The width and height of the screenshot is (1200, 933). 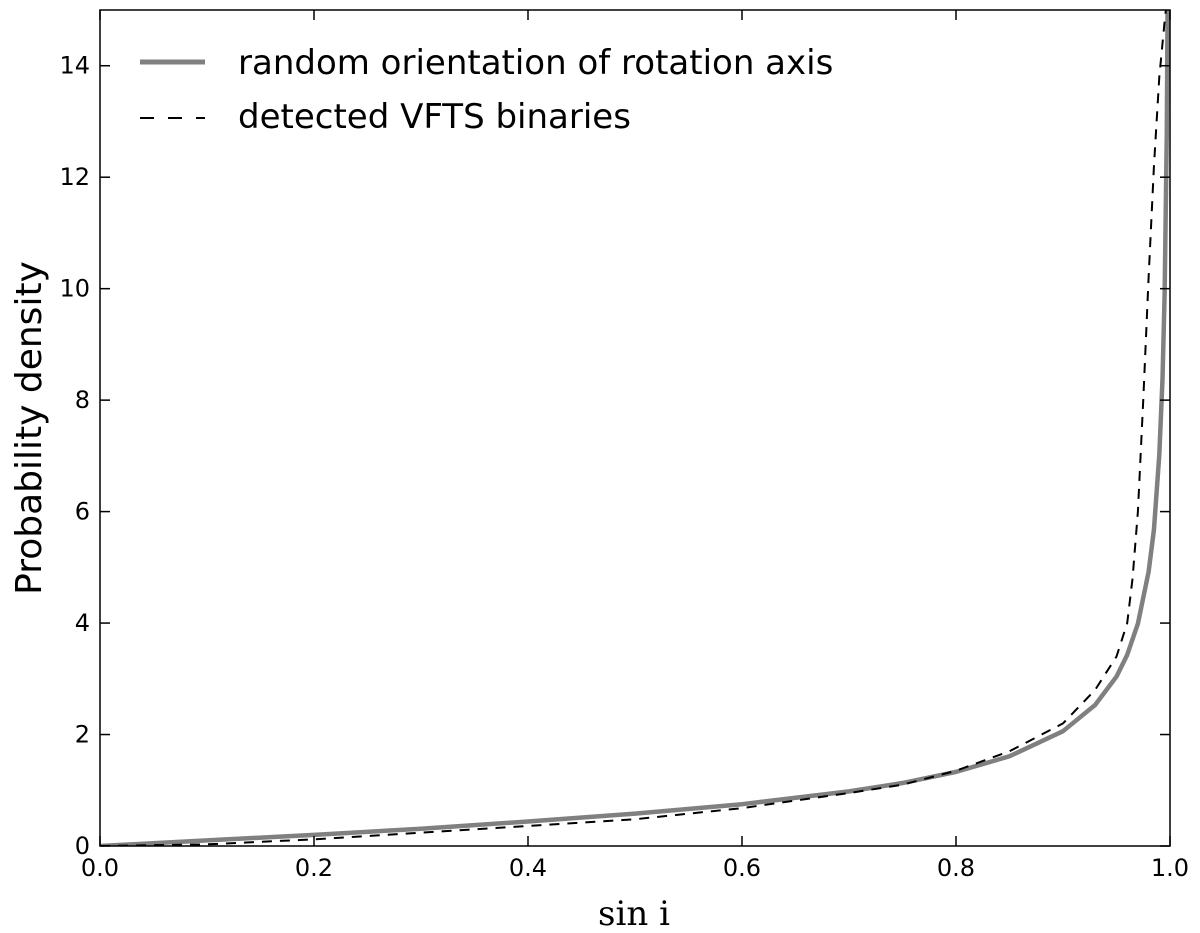 I want to click on x-tick-label: 0.6, so click(x=742, y=868).